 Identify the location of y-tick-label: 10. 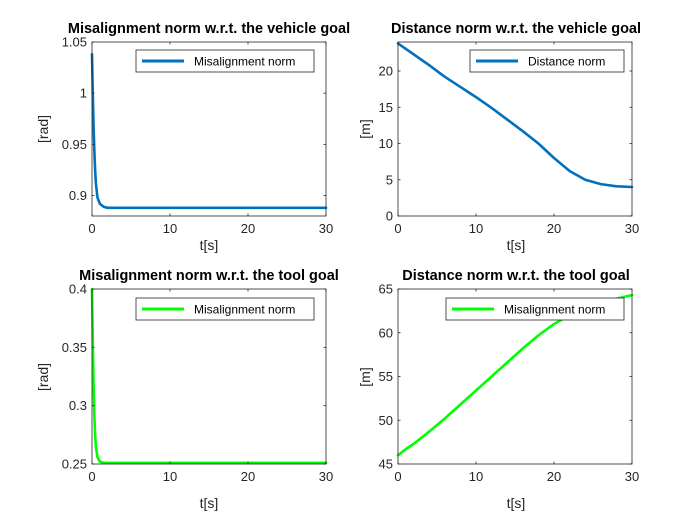
(386, 143).